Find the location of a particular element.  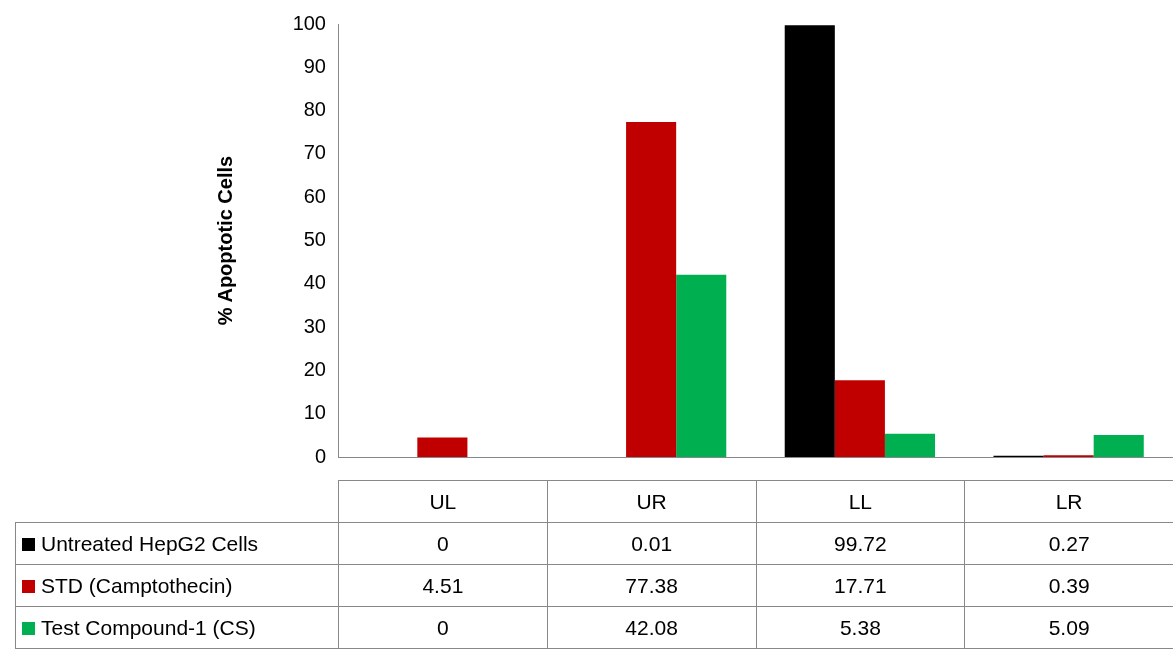

x-tick-label: UR is located at coordinates (651, 501).